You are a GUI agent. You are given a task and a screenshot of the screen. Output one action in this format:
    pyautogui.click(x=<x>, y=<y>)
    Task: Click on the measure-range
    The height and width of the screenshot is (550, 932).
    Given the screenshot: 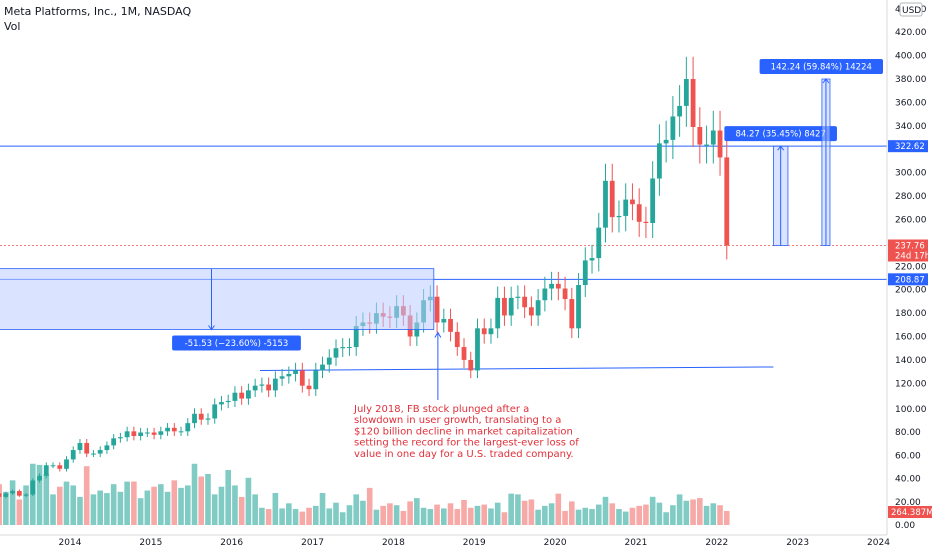 What is the action you would take?
    pyautogui.click(x=217, y=299)
    